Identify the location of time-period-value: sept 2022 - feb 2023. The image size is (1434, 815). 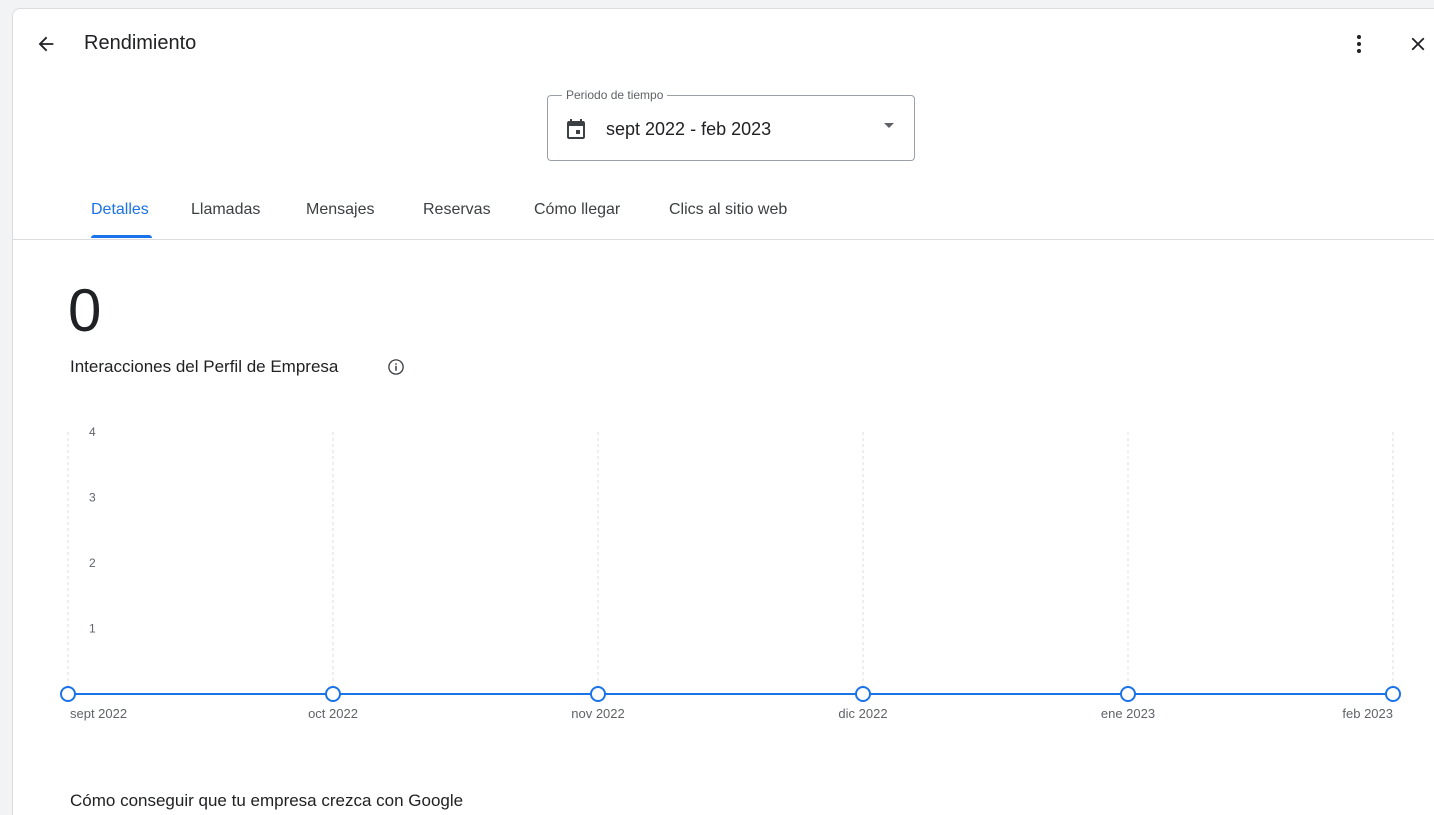
(689, 129).